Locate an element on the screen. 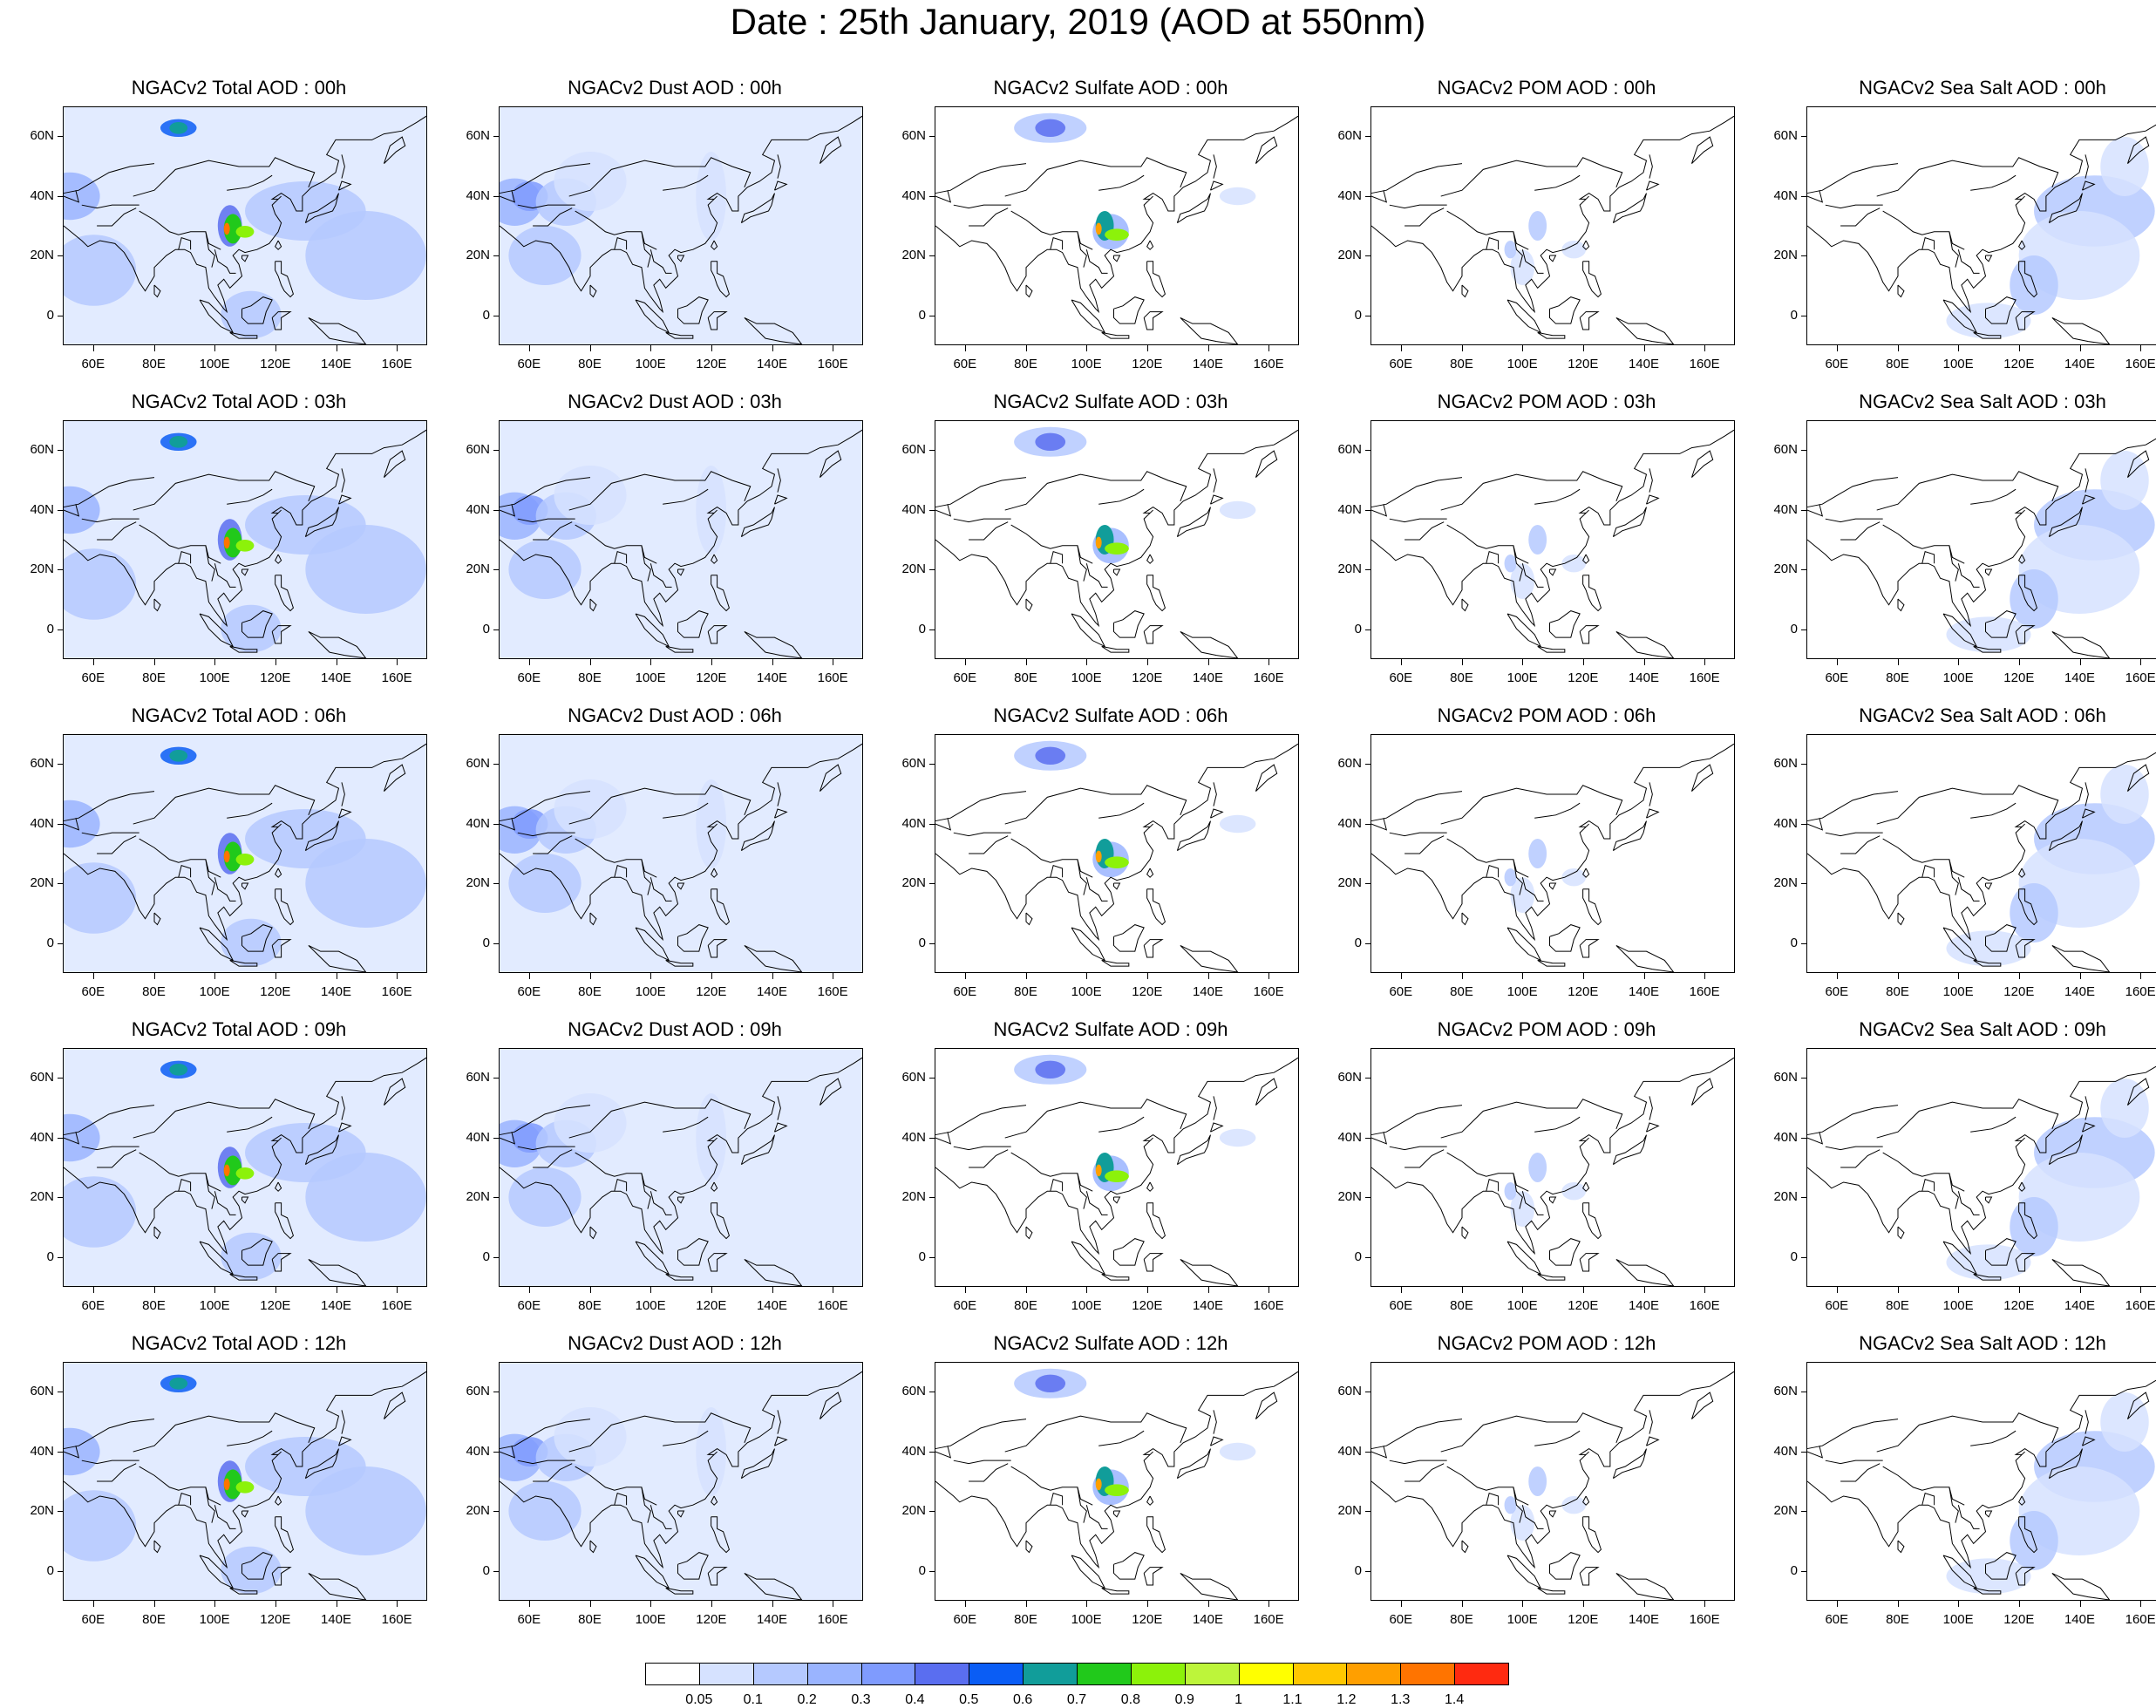 The width and height of the screenshot is (2156, 1708). panel-title: NGACv2 Dust AOD : 12h is located at coordinates (675, 1343).